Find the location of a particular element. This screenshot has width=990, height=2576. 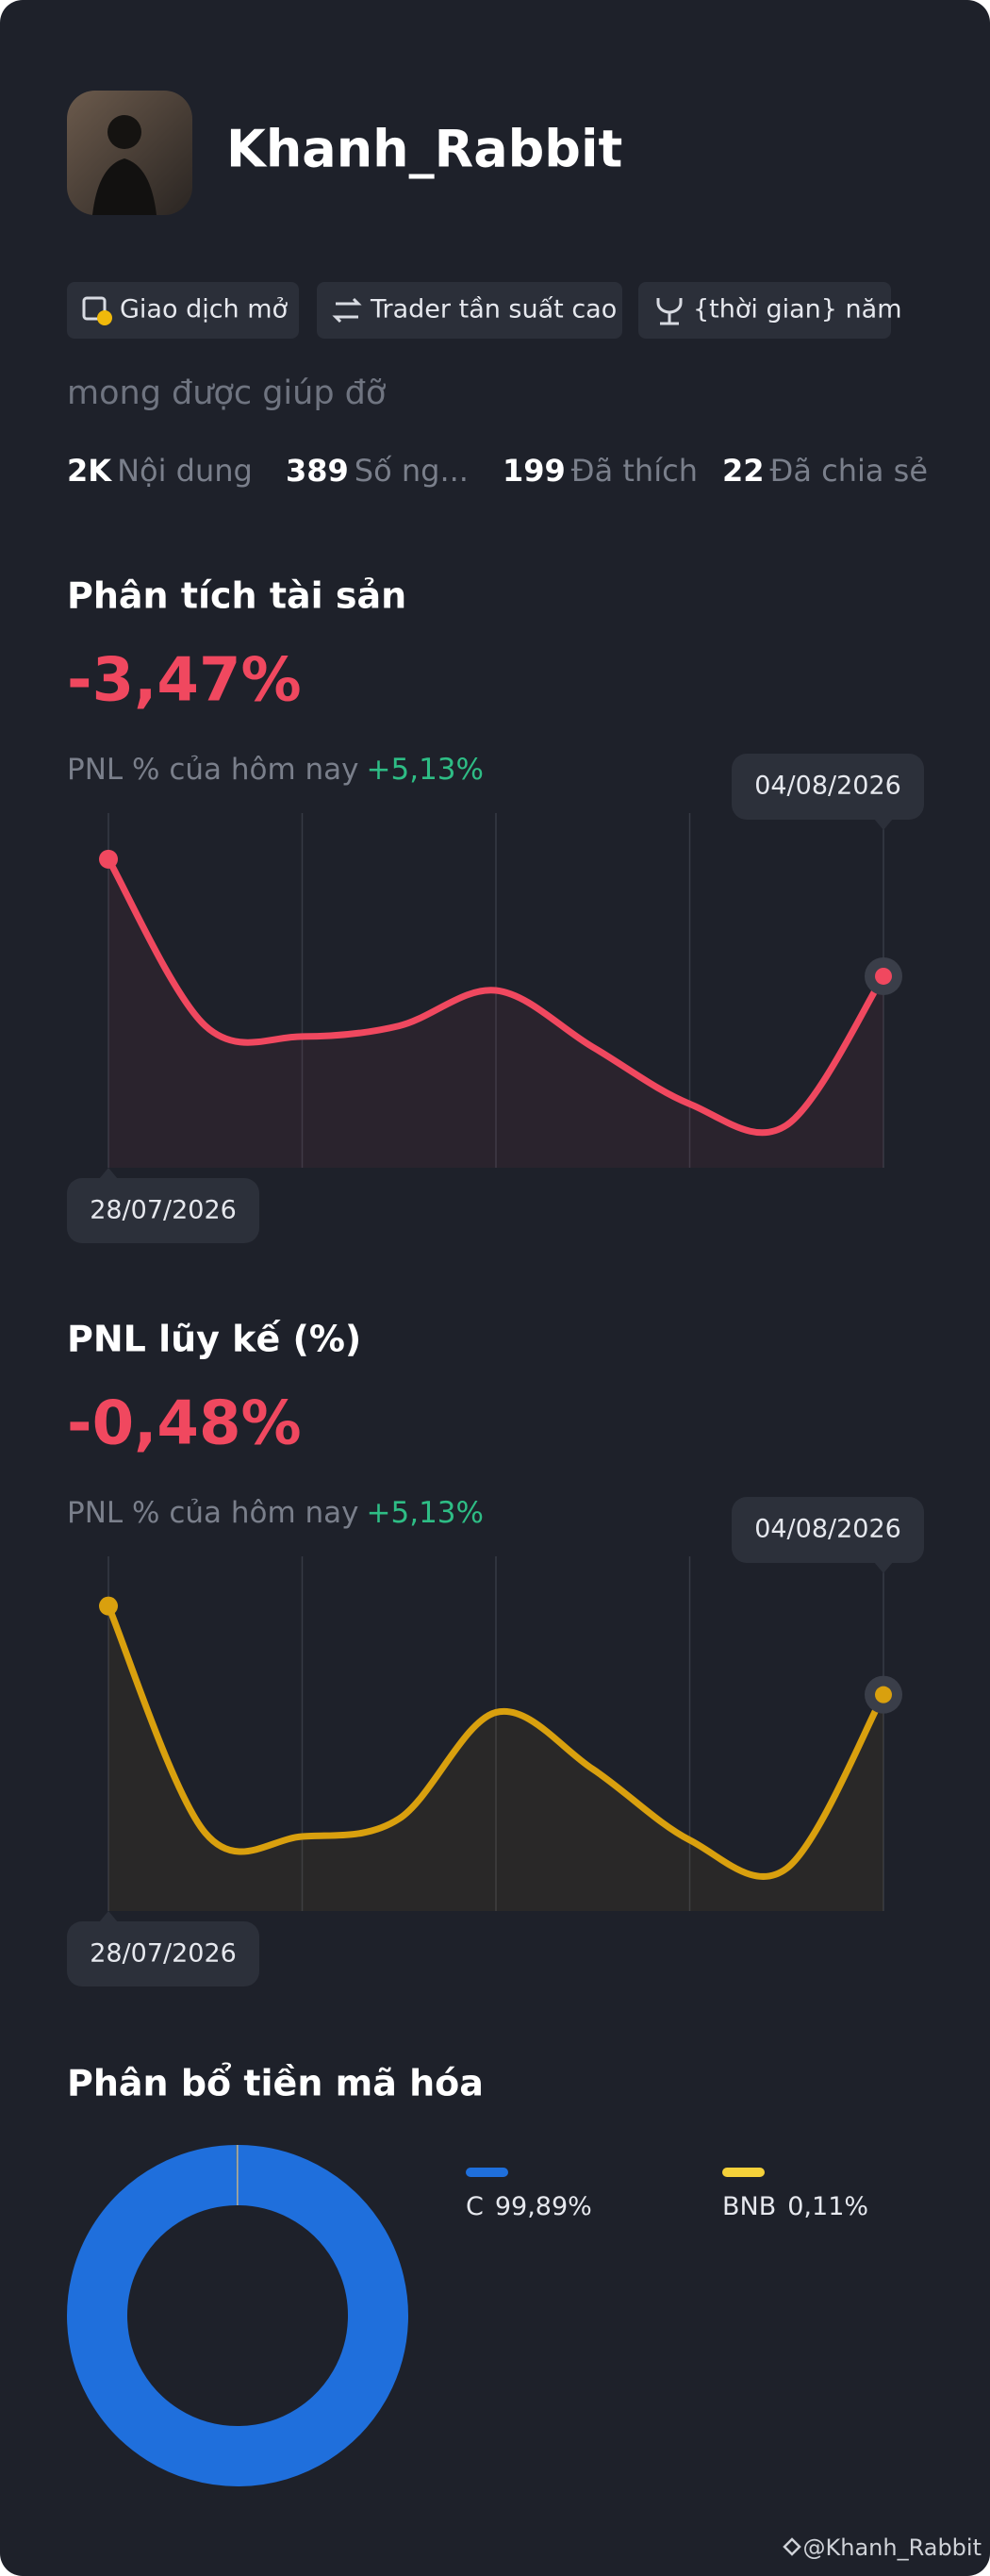

stat-label: Đã thích is located at coordinates (634, 471).